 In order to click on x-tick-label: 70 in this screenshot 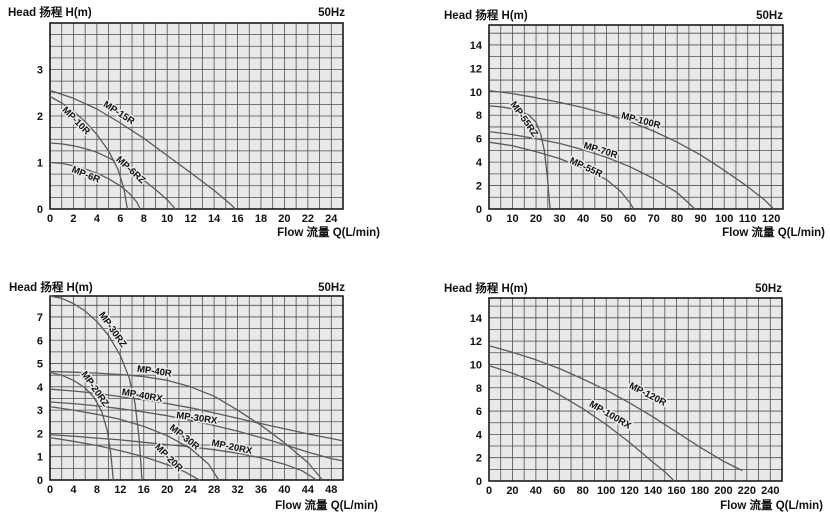, I will do `click(654, 219)`.